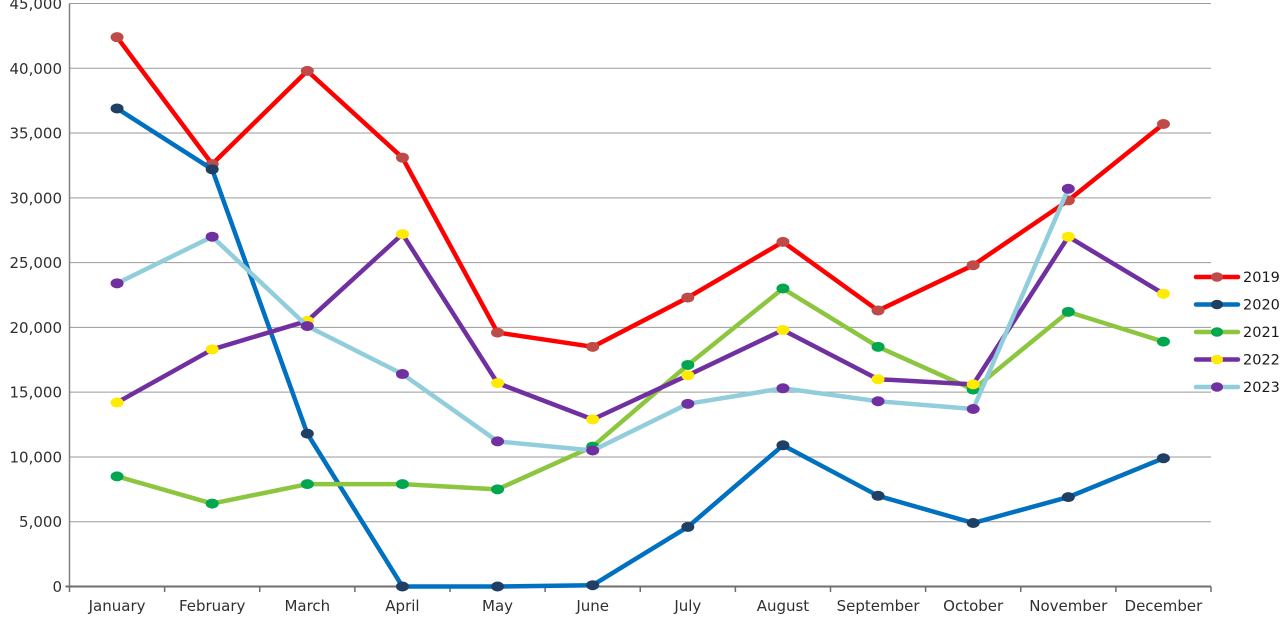 This screenshot has height=623, width=1280. I want to click on x-axis-label: December, so click(1164, 606).